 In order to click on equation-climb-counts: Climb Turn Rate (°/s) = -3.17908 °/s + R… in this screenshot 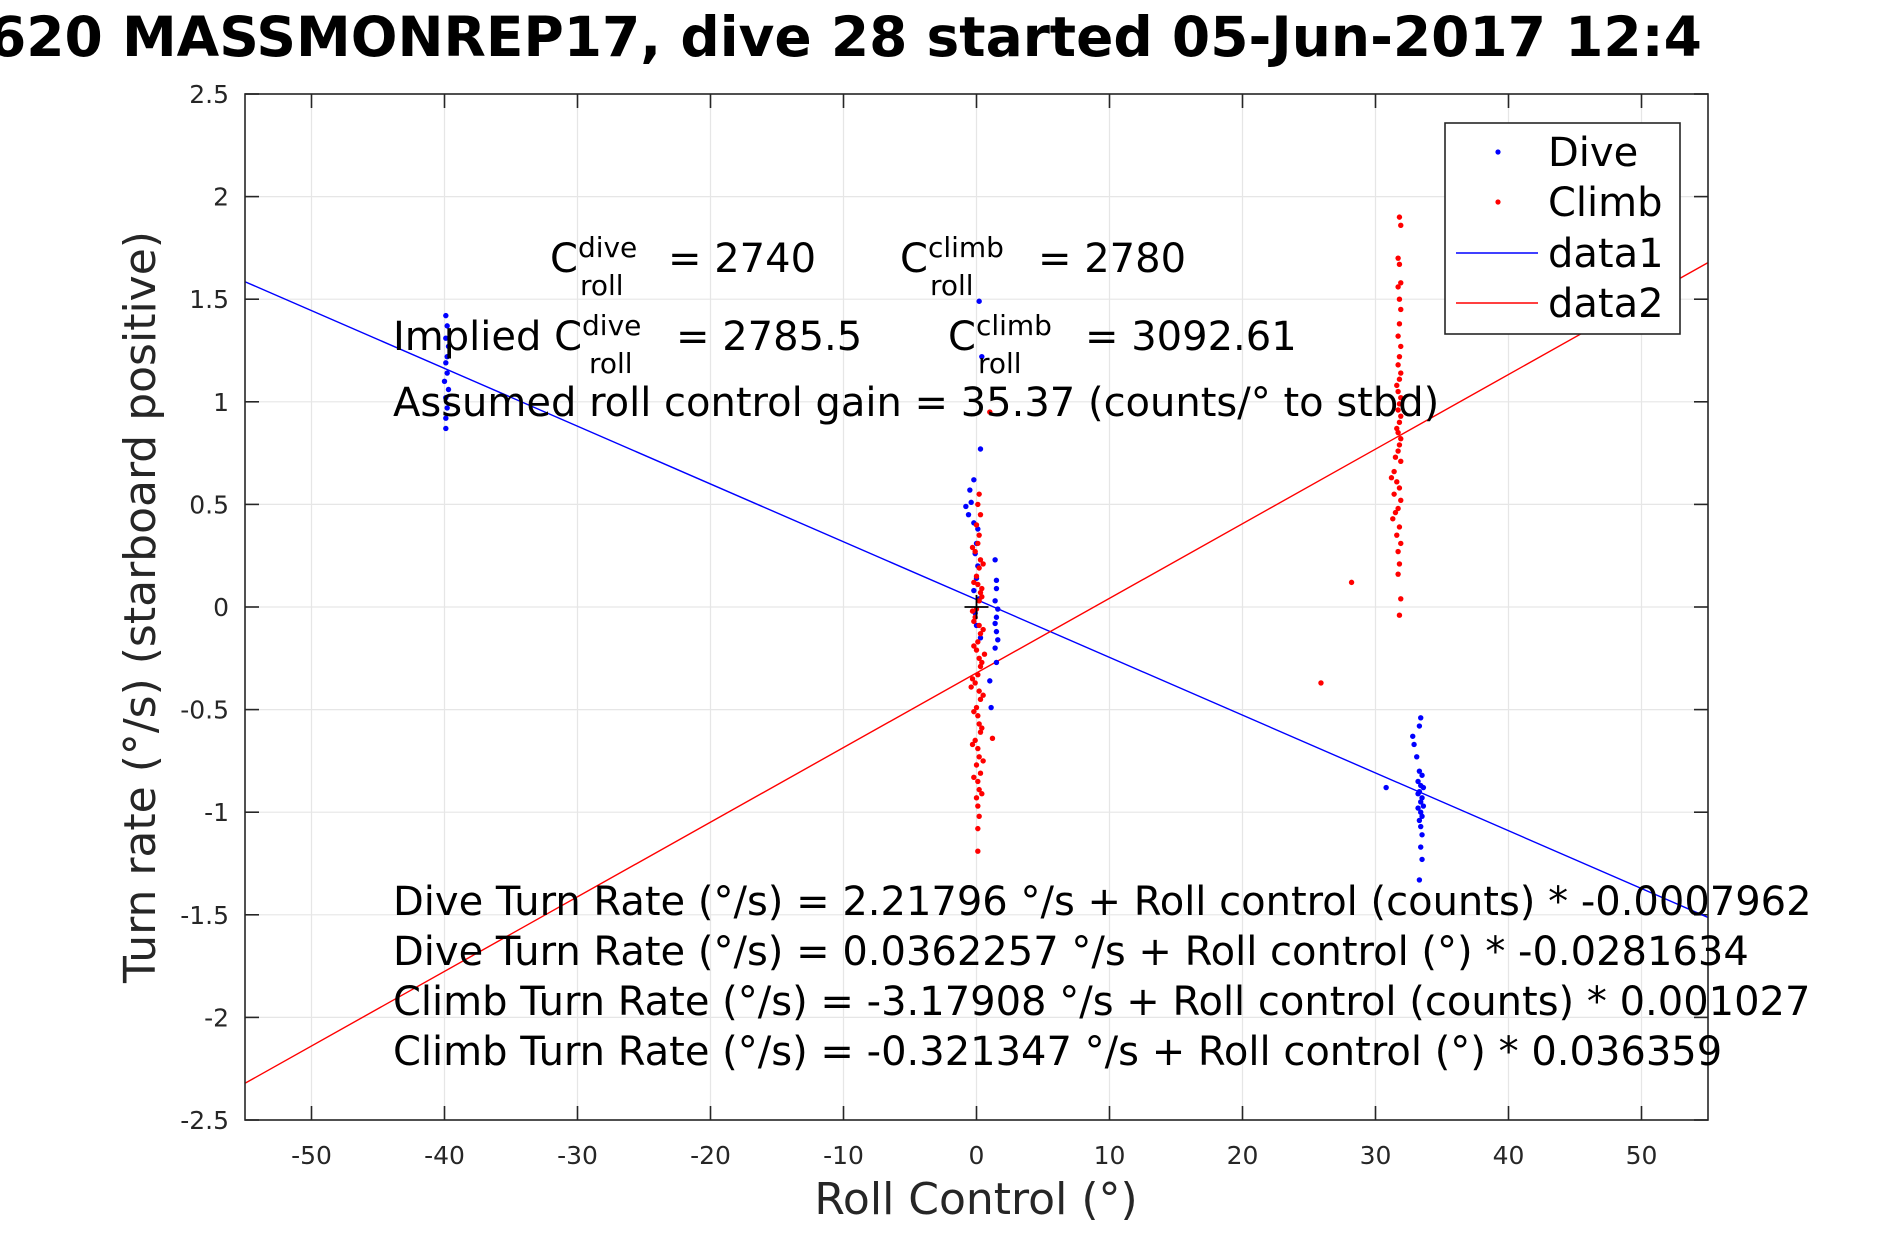, I will do `click(1101, 1002)`.